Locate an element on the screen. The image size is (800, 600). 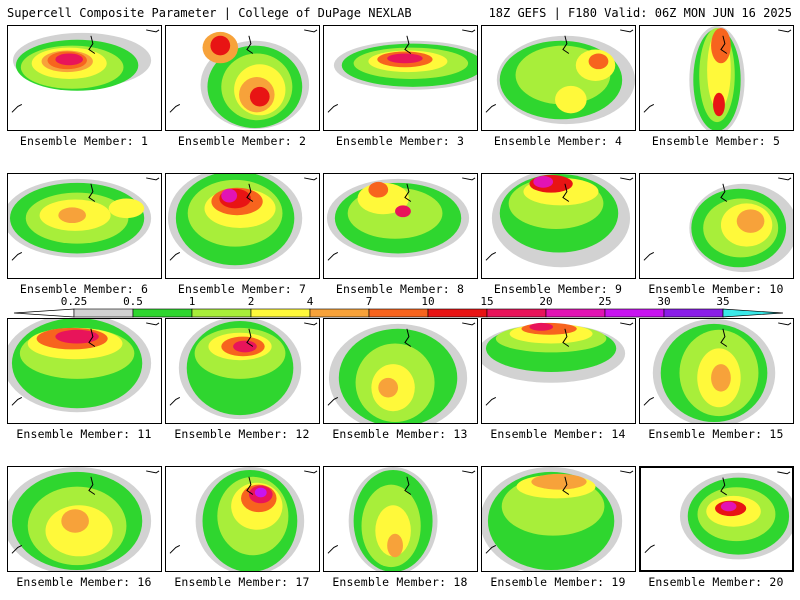
panel-label: Ensemble Member: 7 is located at coordinates (242, 289).